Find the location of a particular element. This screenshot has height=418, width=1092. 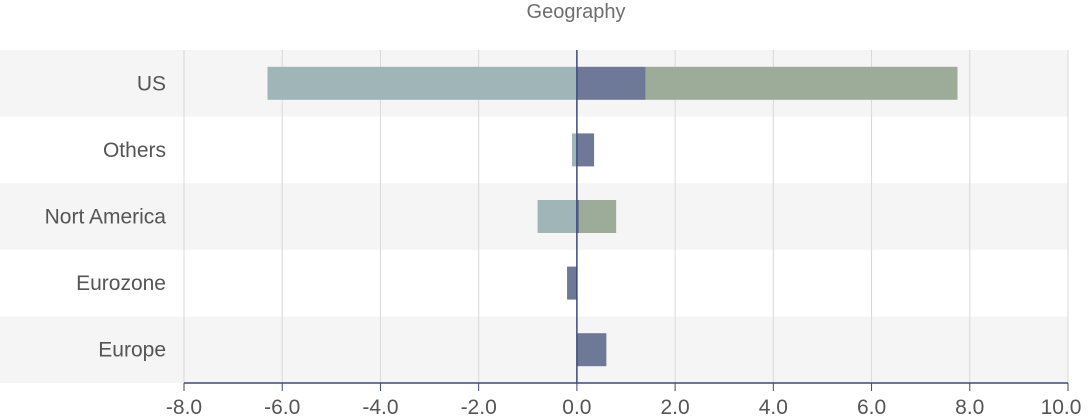

bar-others-s1 is located at coordinates (574, 150).